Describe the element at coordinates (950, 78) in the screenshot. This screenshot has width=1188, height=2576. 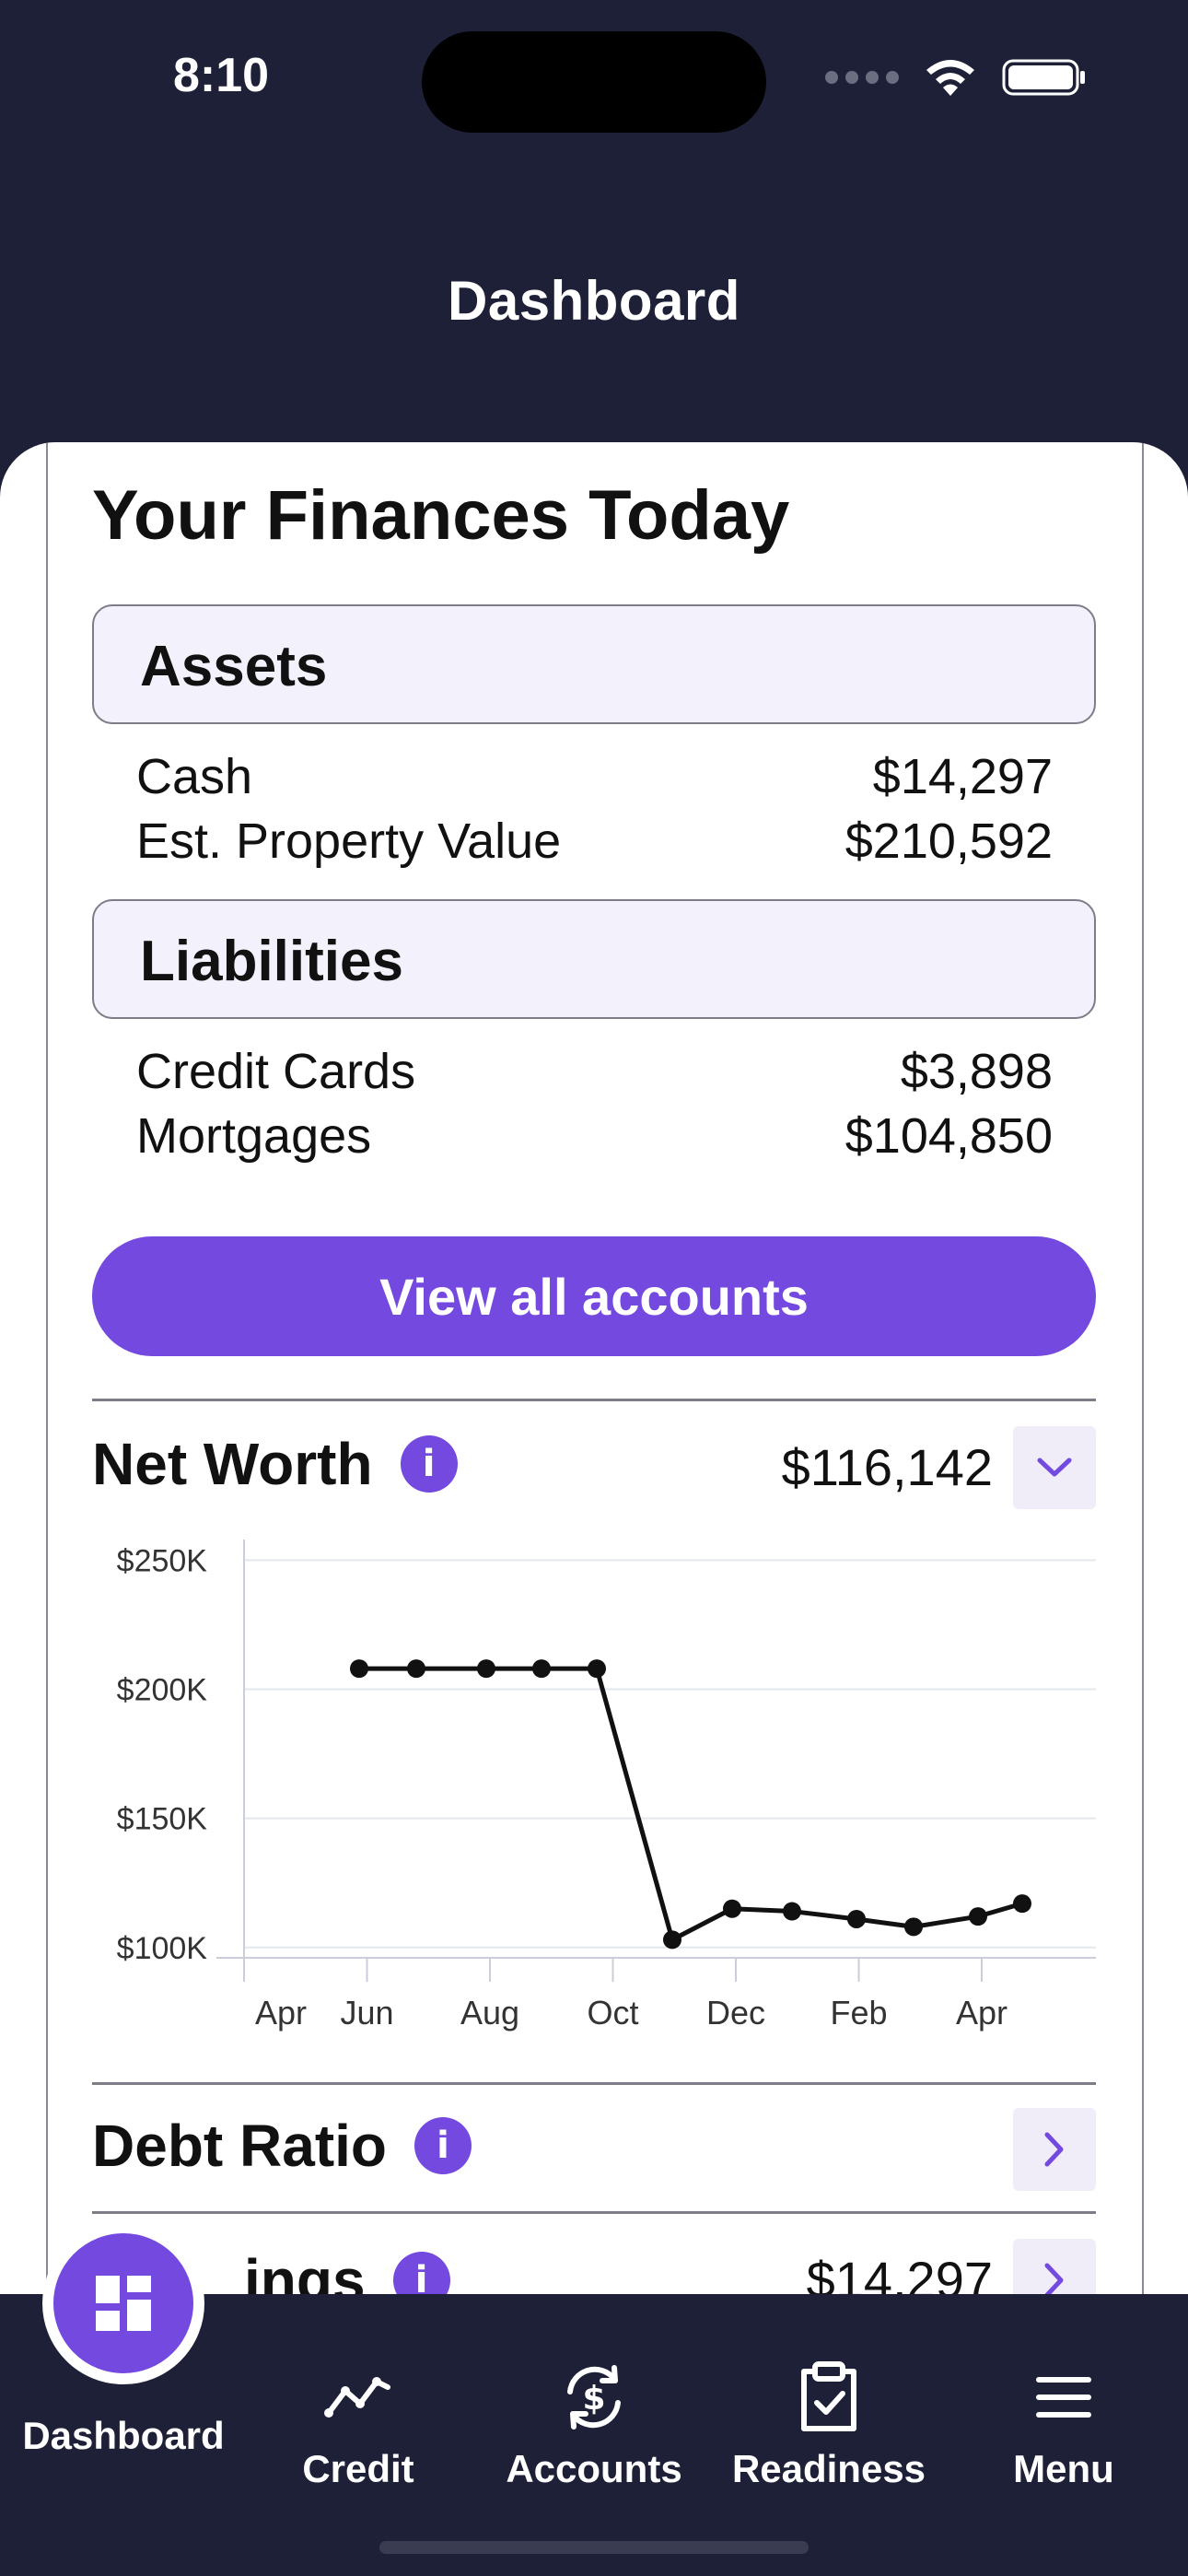
I see `wifi-icon` at that location.